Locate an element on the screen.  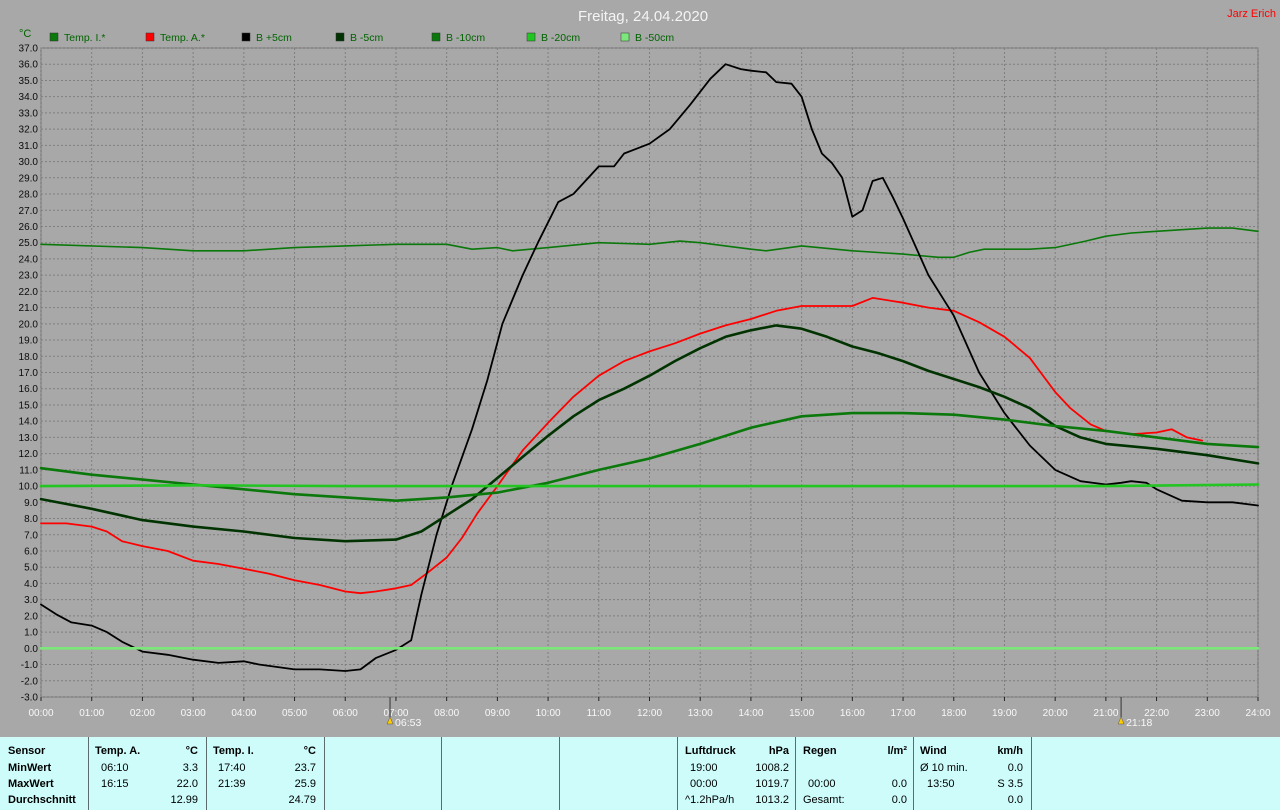
temp-a-max-value: 22.0 is located at coordinates (187, 784).